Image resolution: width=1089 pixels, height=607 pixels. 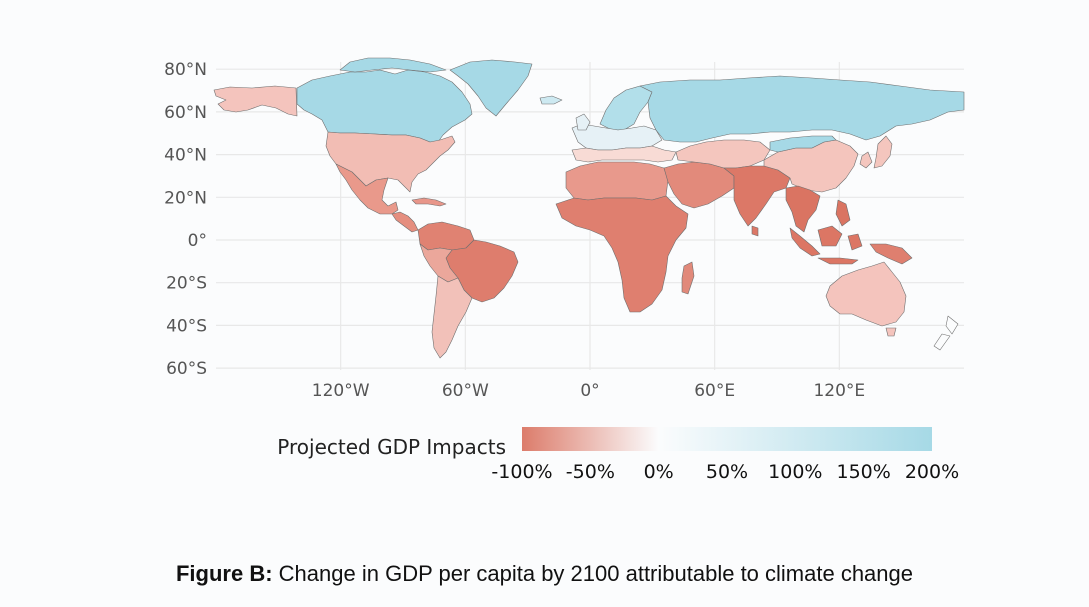 I want to click on lat-tick-label: 80°N, so click(x=185, y=70).